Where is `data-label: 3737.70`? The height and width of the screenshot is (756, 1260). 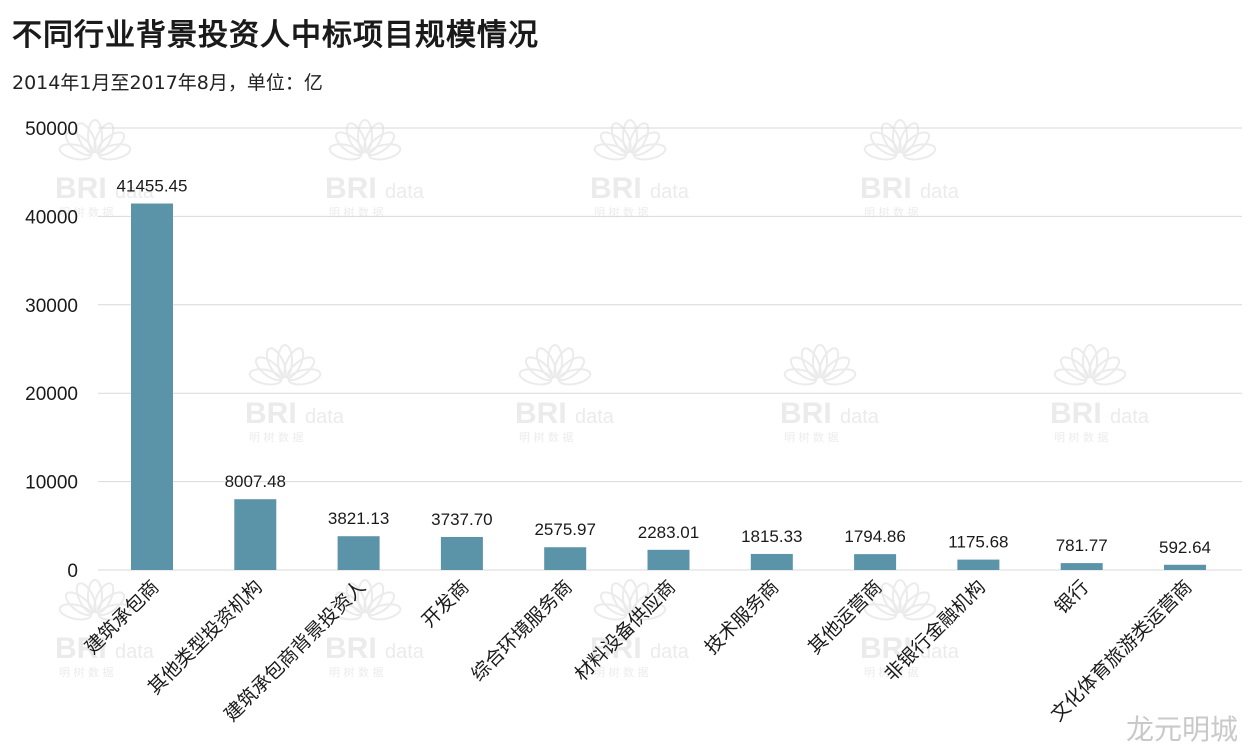 data-label: 3737.70 is located at coordinates (461, 519).